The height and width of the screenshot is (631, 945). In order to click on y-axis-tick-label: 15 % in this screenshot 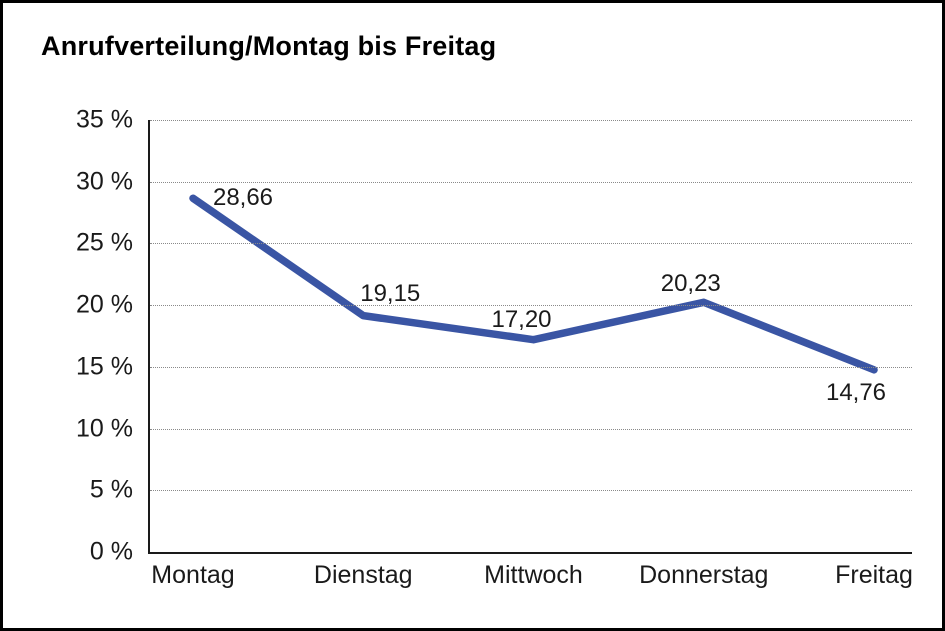, I will do `click(104, 366)`.